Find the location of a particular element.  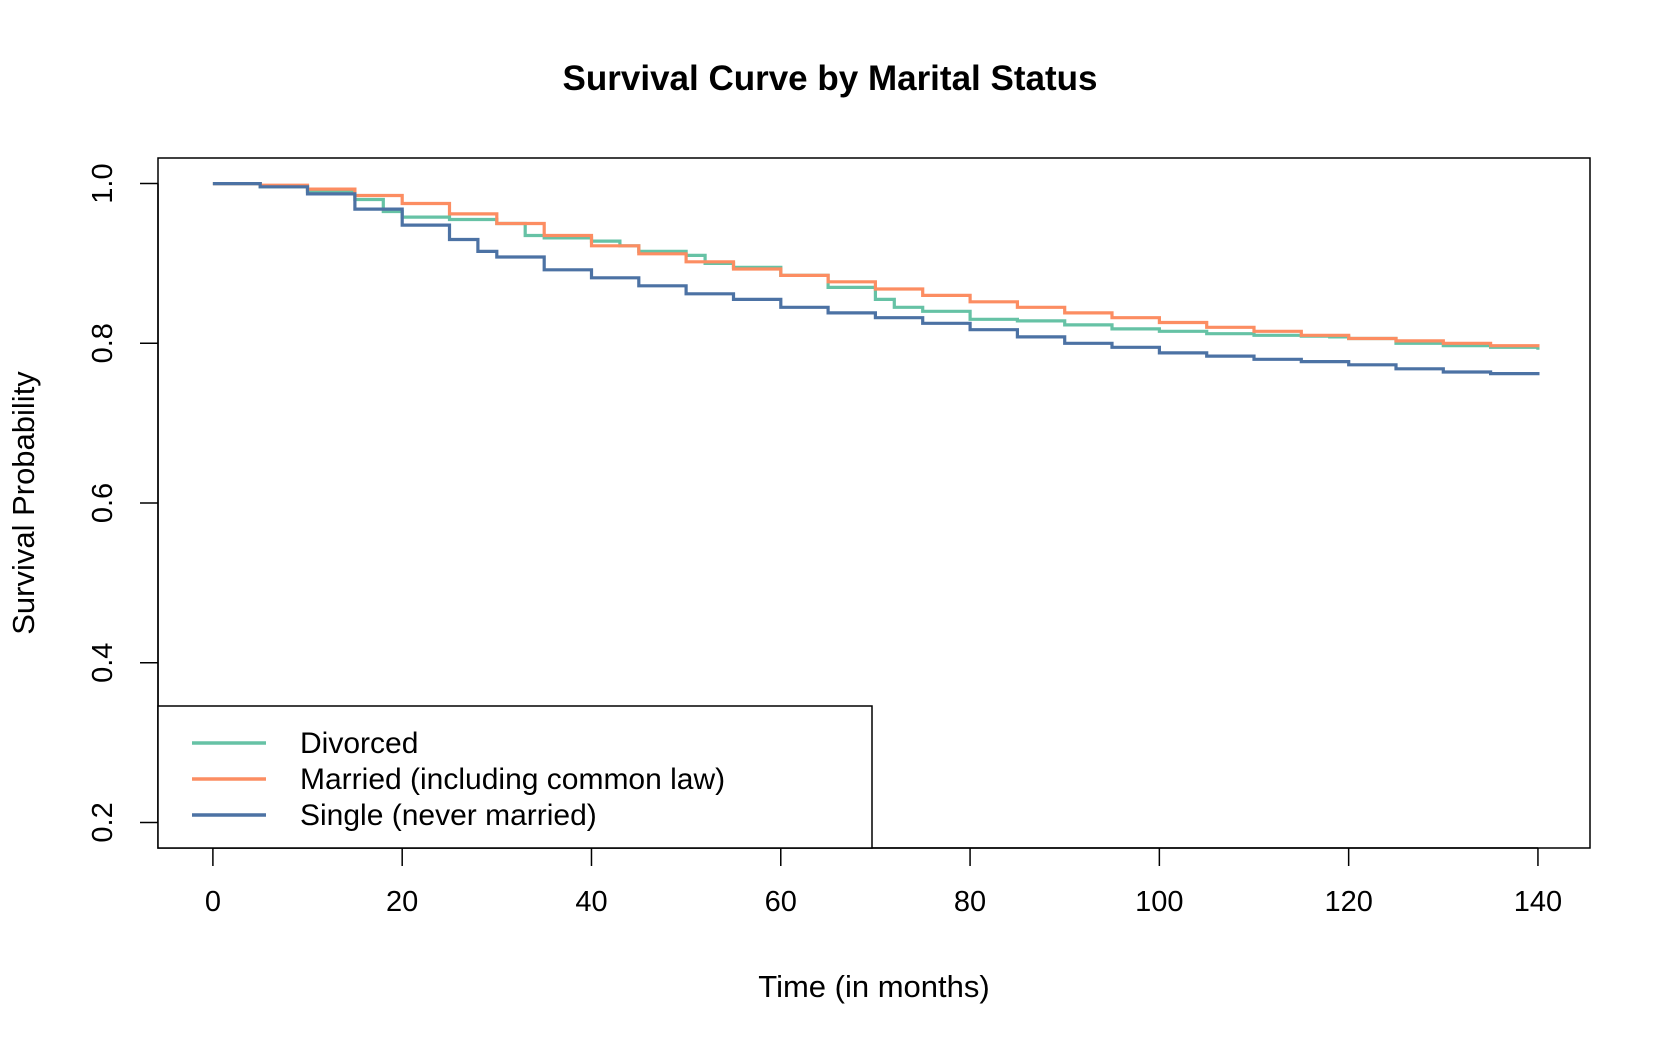

y-tick-label: 0.8 is located at coordinates (103, 343).